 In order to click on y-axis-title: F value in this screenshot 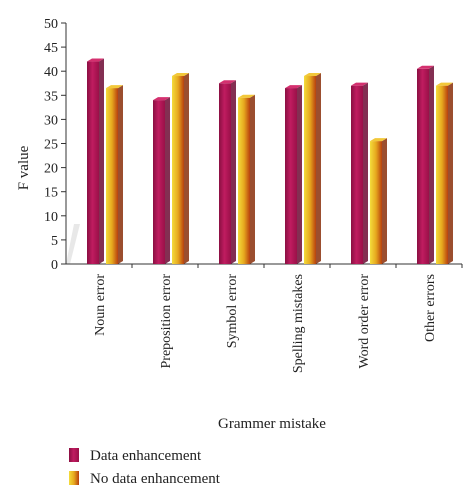, I will do `click(24, 167)`.